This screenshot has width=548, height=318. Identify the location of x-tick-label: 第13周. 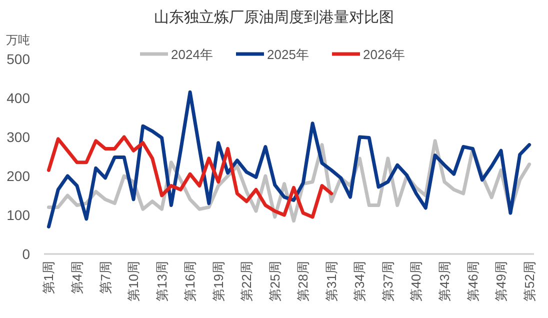
(162, 281).